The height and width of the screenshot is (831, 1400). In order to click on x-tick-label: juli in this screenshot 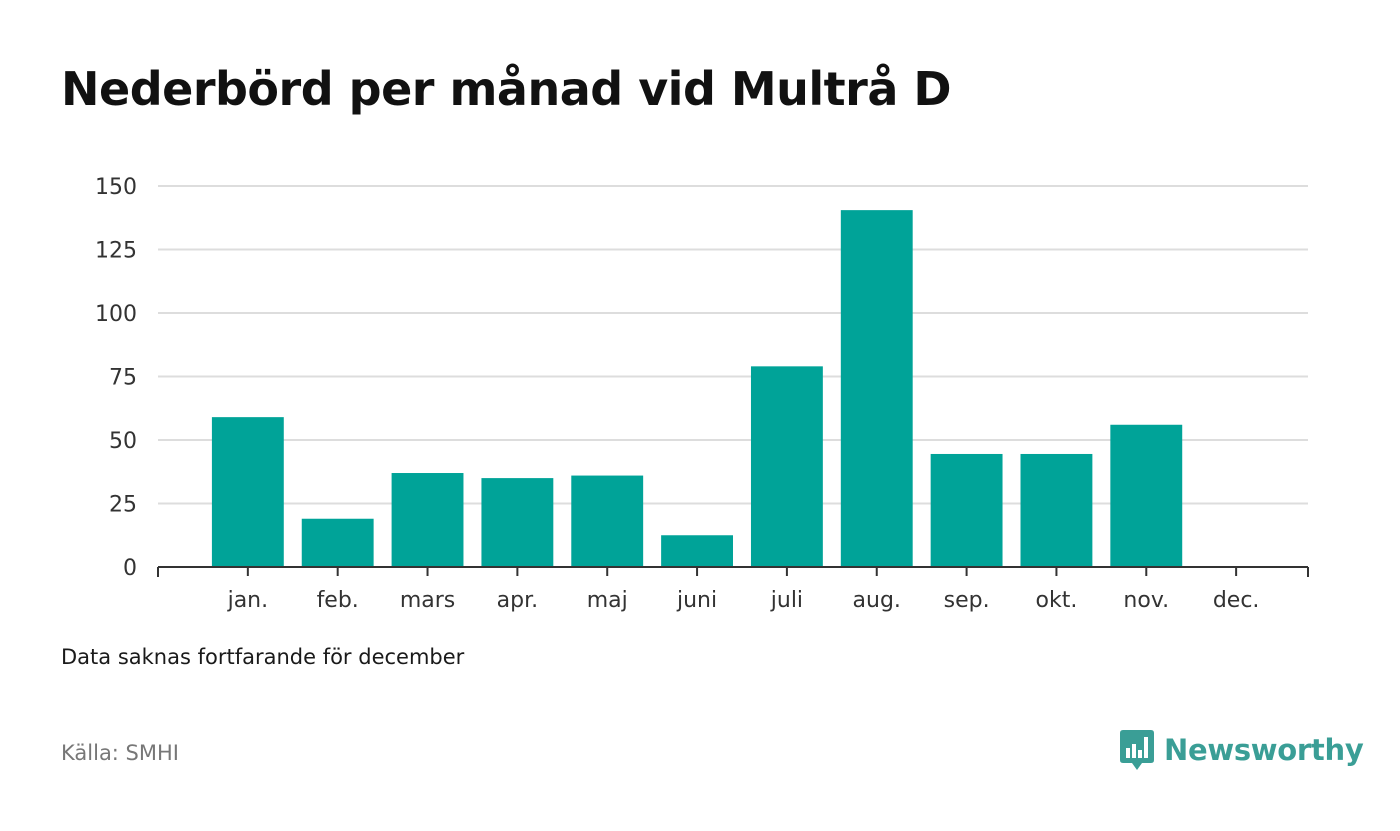, I will do `click(786, 600)`.